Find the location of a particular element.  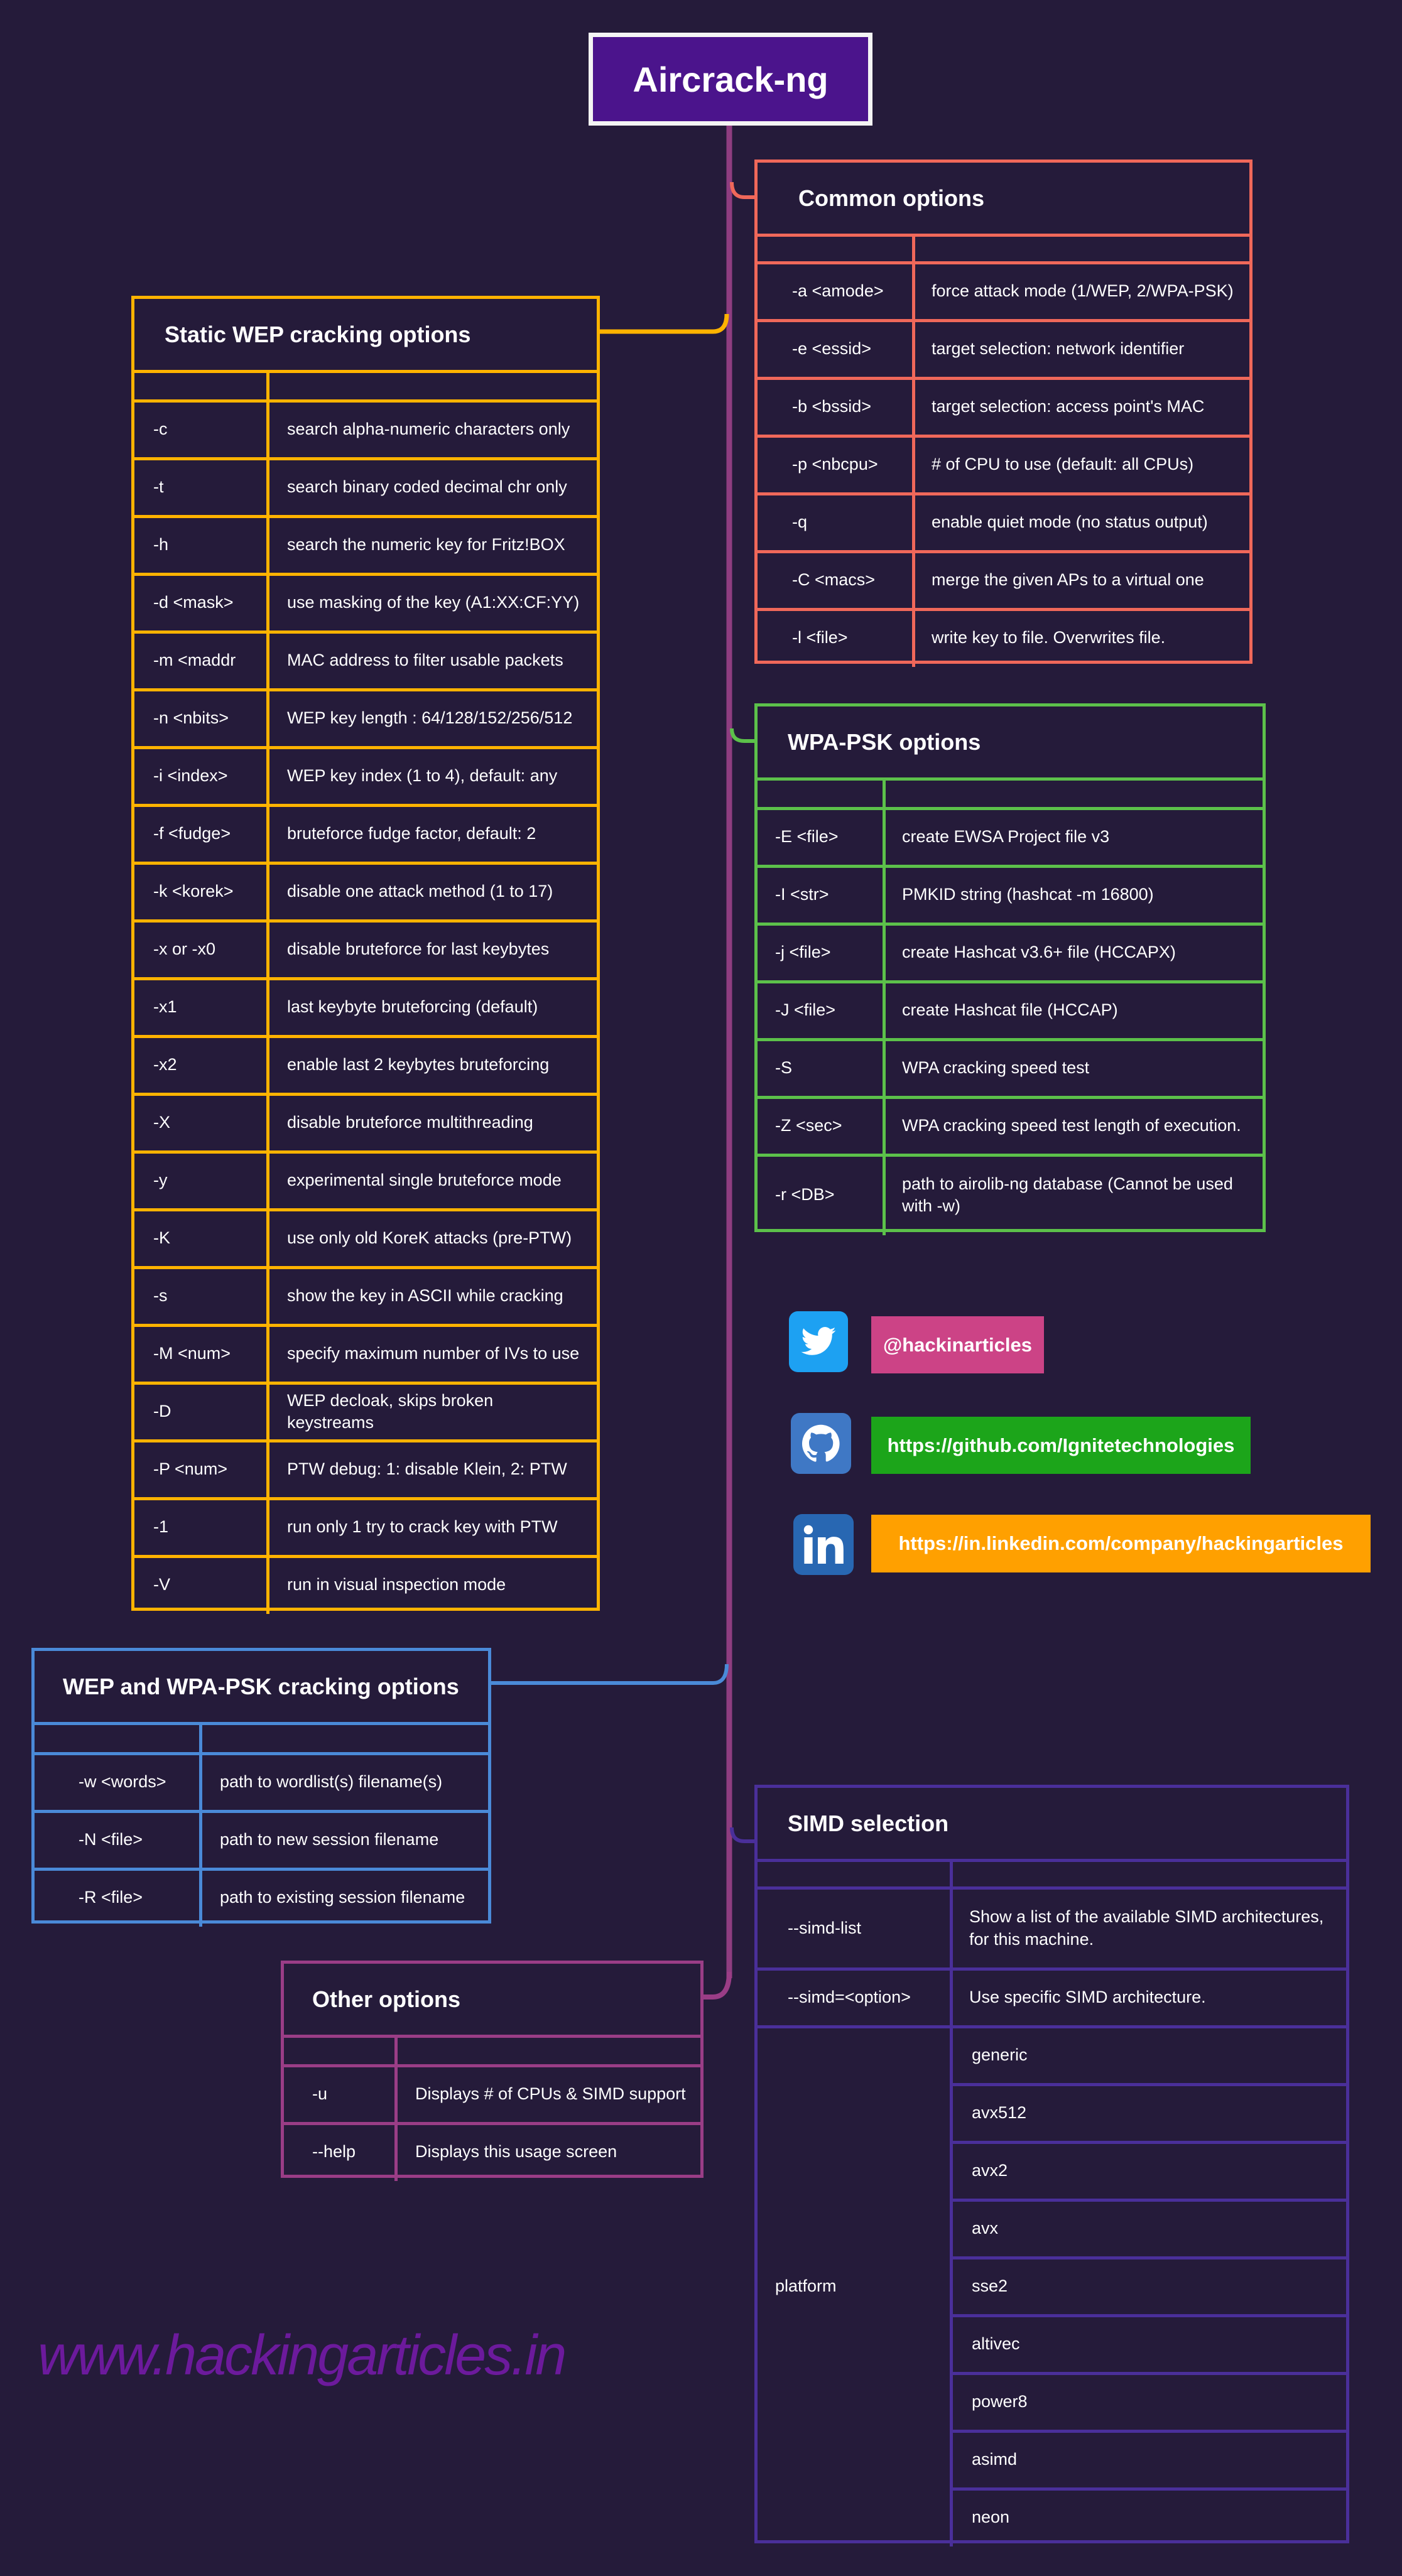

connector-other is located at coordinates (718, 1986).